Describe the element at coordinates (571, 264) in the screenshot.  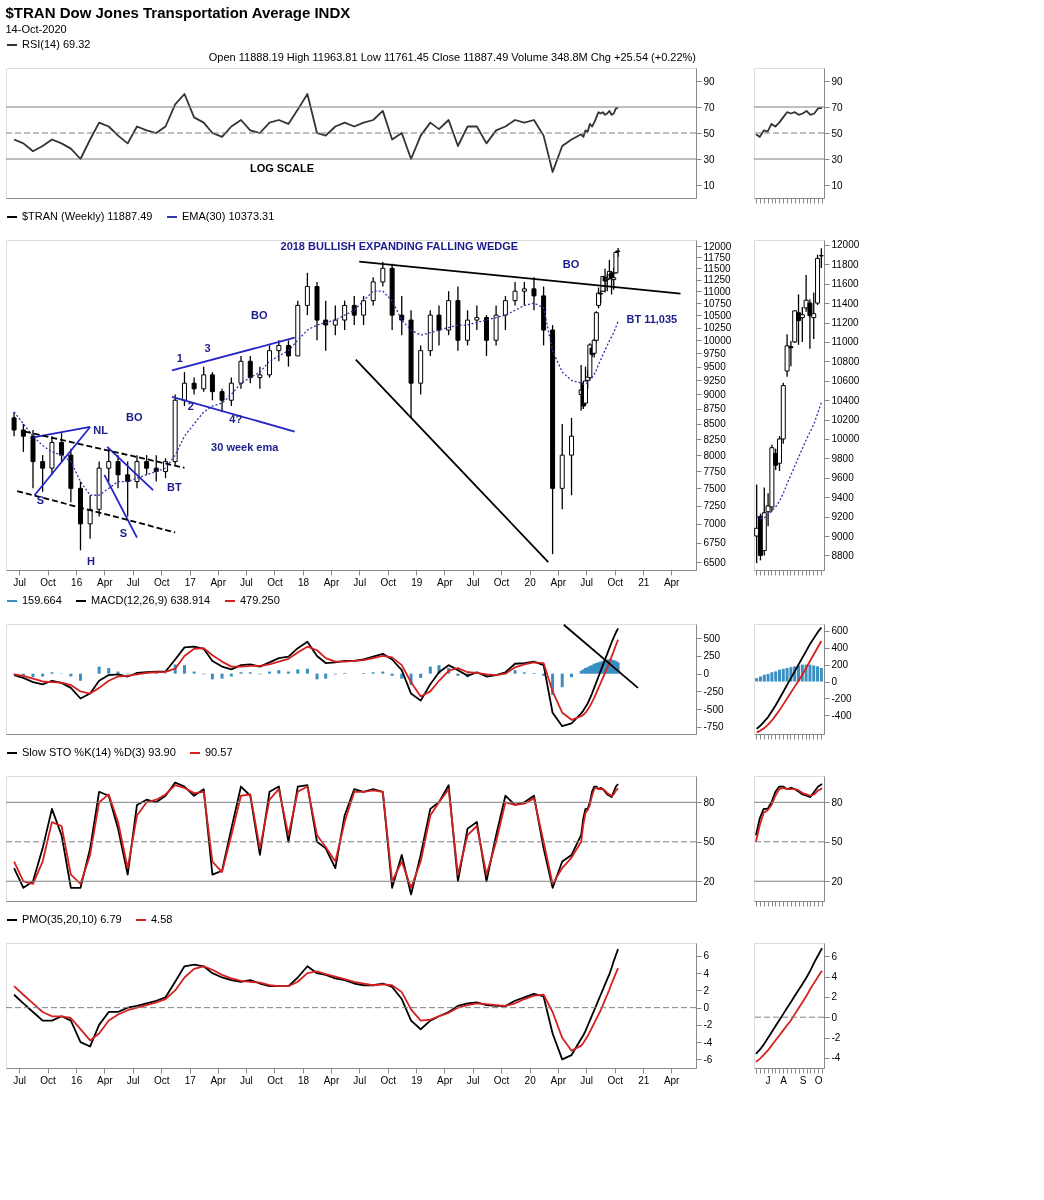
I see `annotation: BO` at that location.